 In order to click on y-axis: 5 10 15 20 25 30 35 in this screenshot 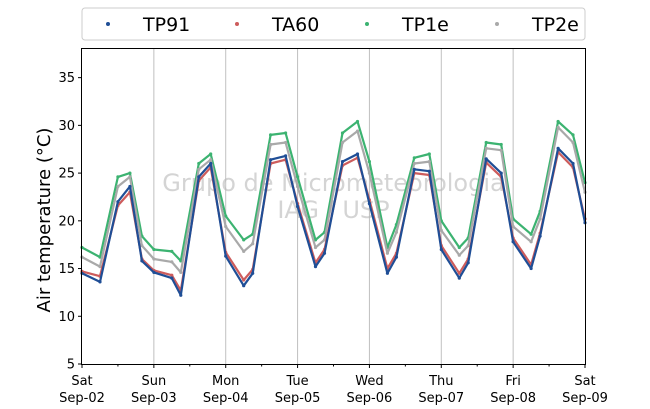, I will do `click(70, 222)`.